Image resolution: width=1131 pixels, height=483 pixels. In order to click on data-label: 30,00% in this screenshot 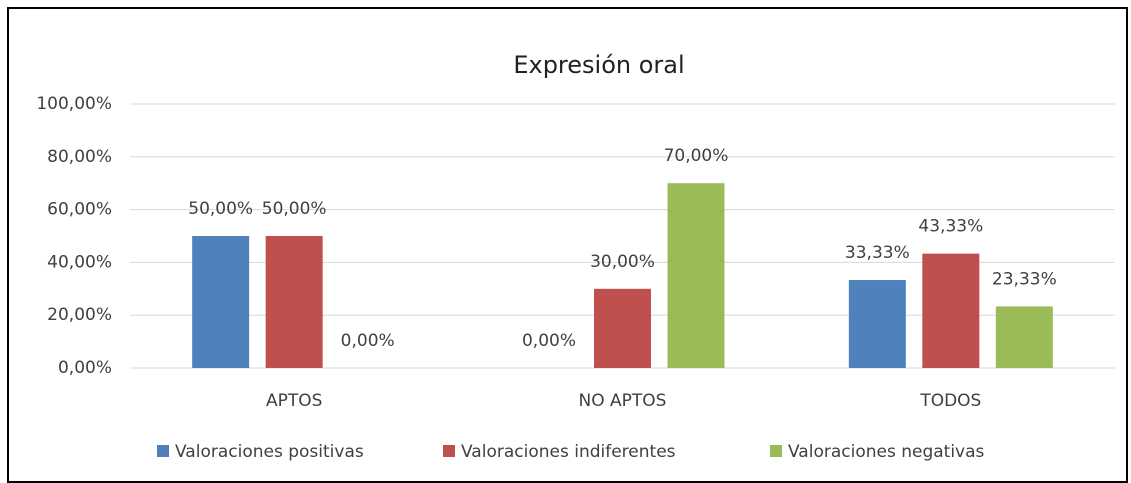, I will do `click(622, 262)`.